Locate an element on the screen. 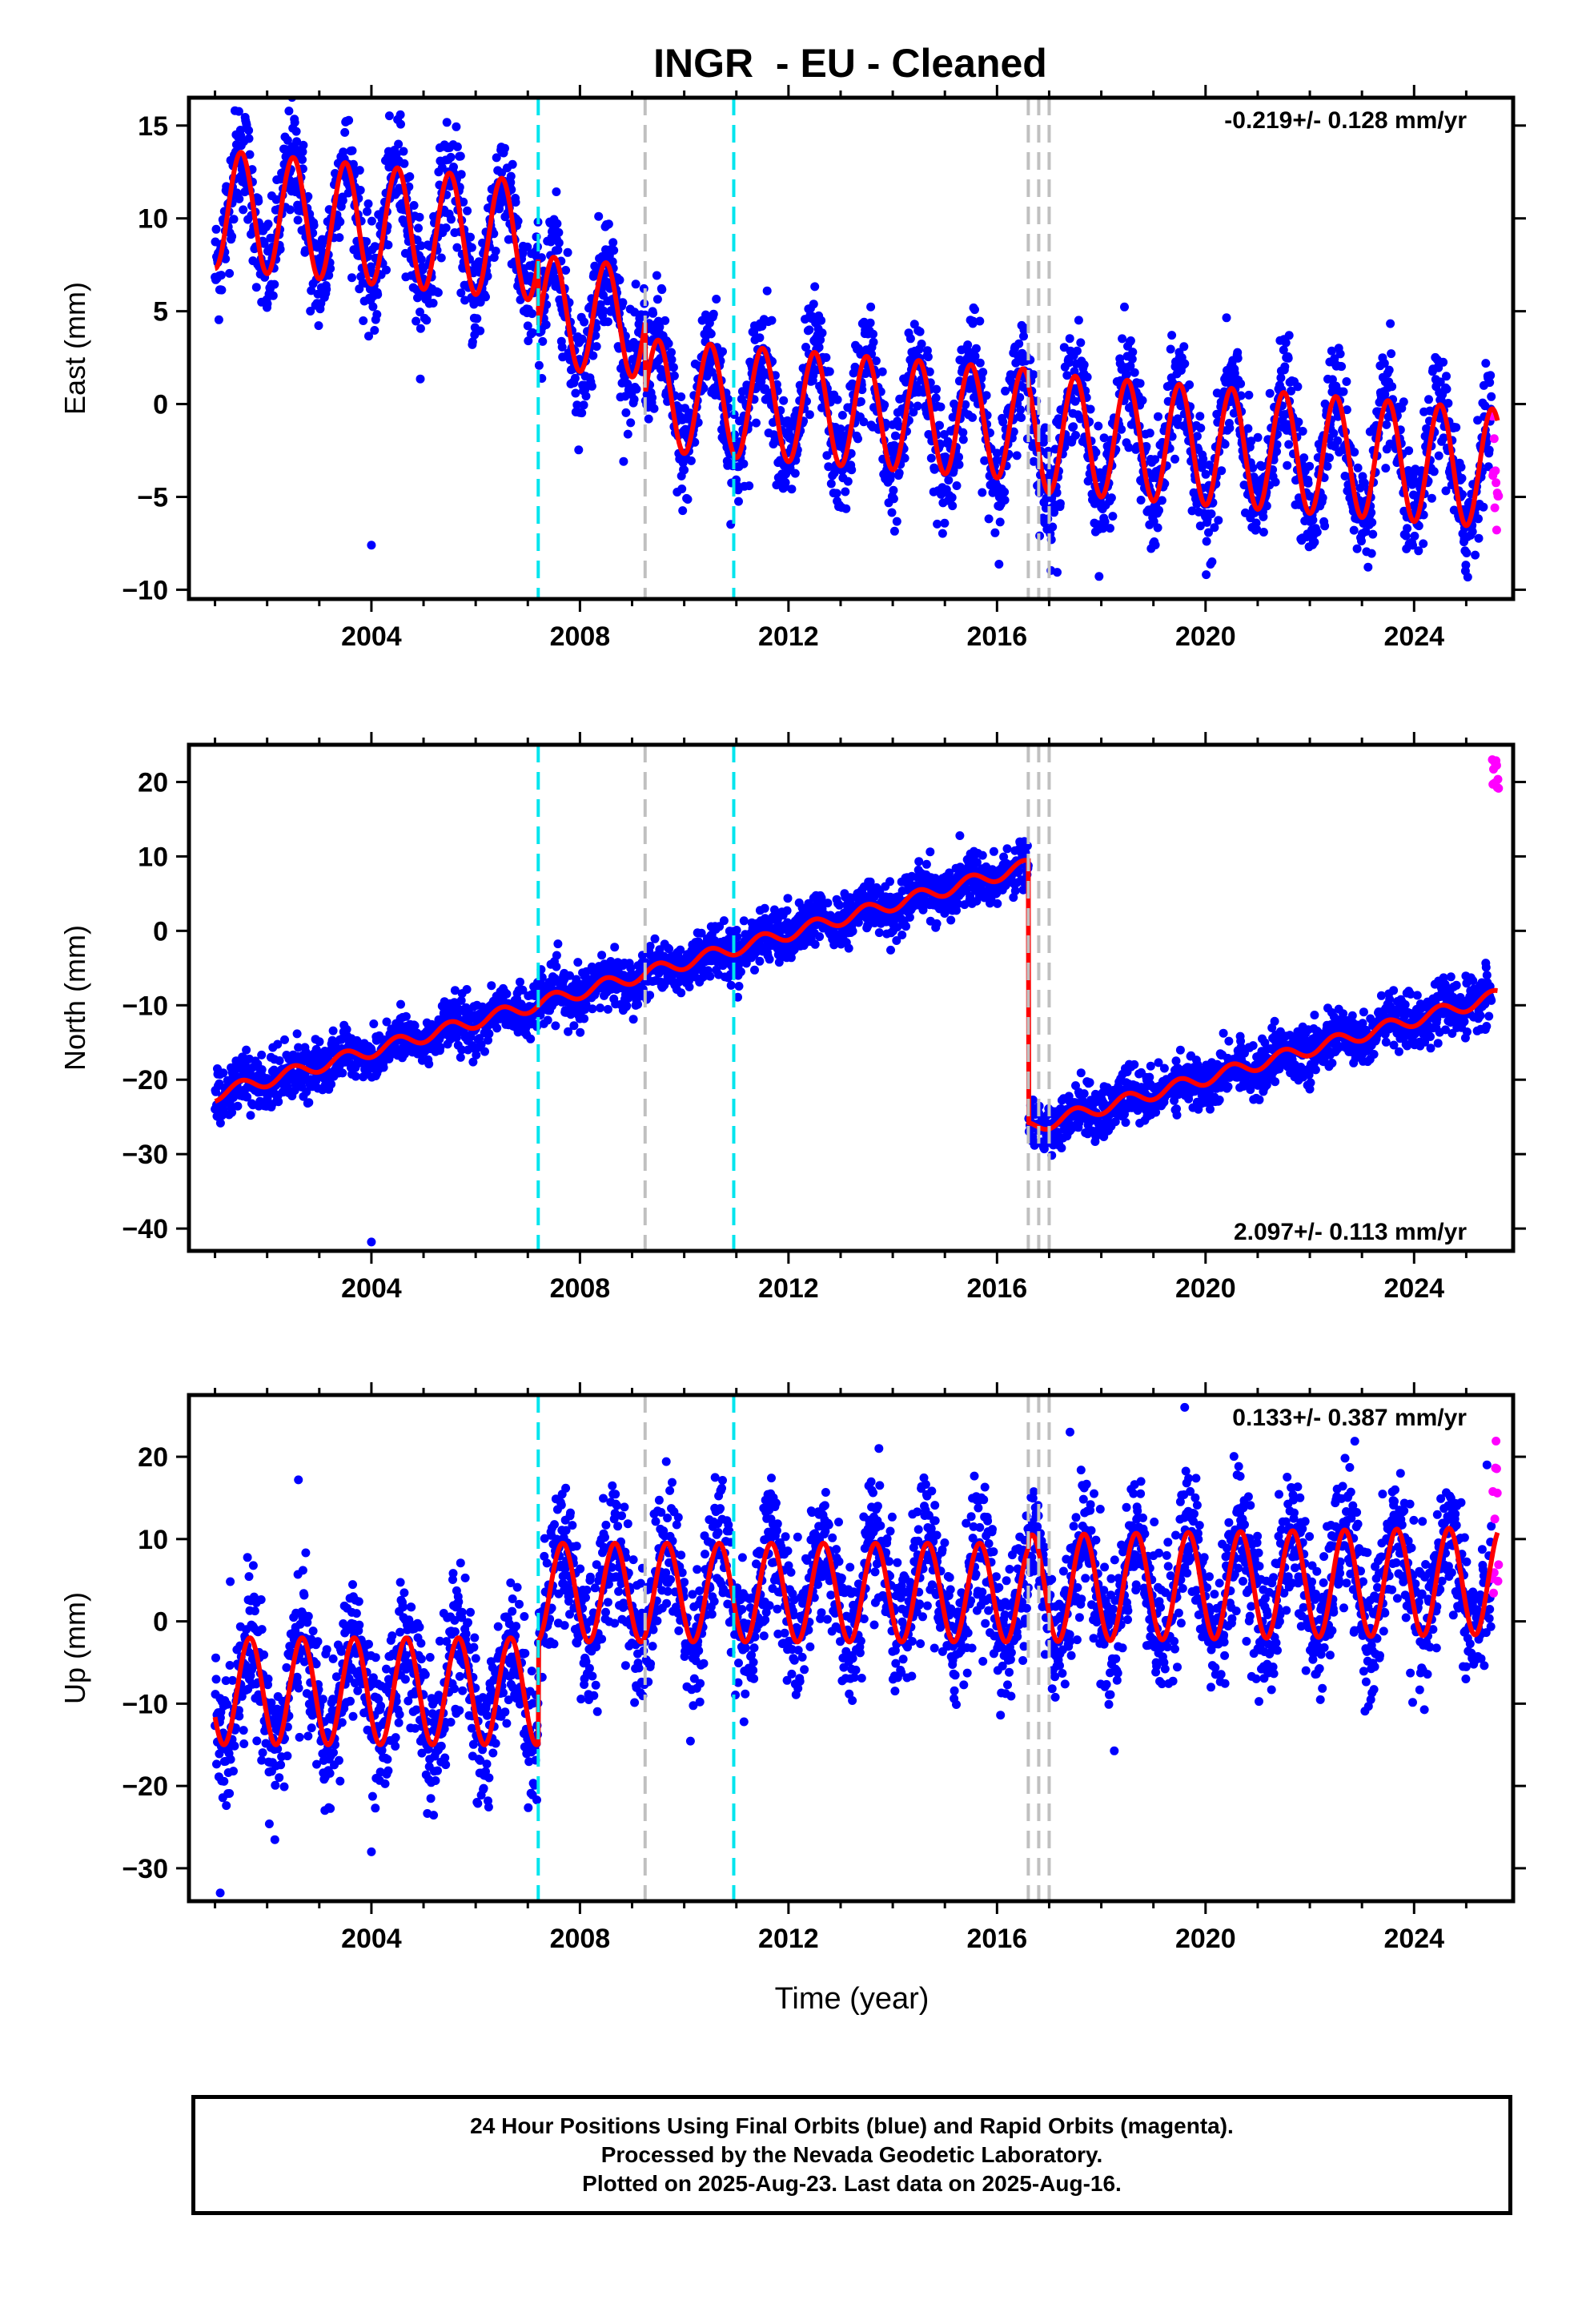  x-tick-label: 2016 is located at coordinates (998, 636).